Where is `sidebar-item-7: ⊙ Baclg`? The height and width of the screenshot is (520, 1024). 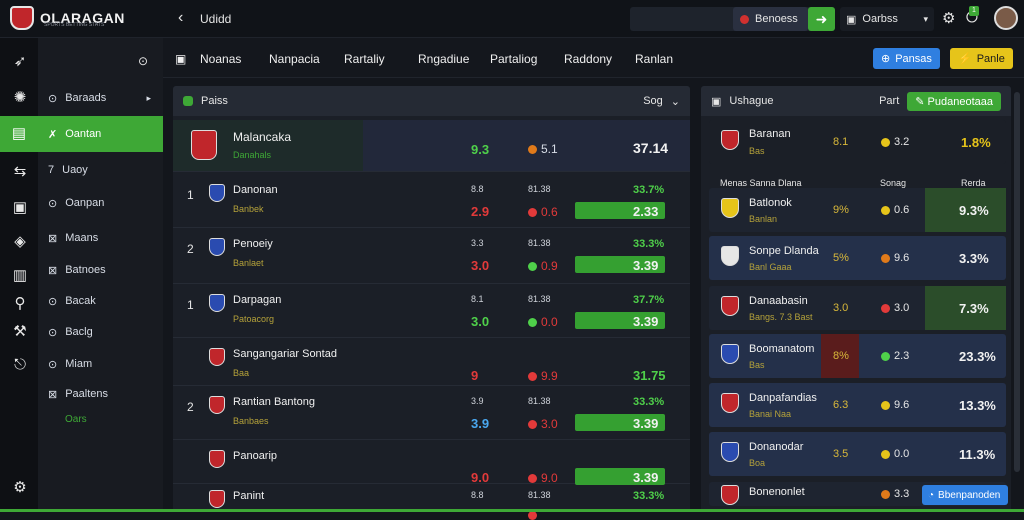
sidebar-item-7: ⊙ Baclg is located at coordinates (100, 332).